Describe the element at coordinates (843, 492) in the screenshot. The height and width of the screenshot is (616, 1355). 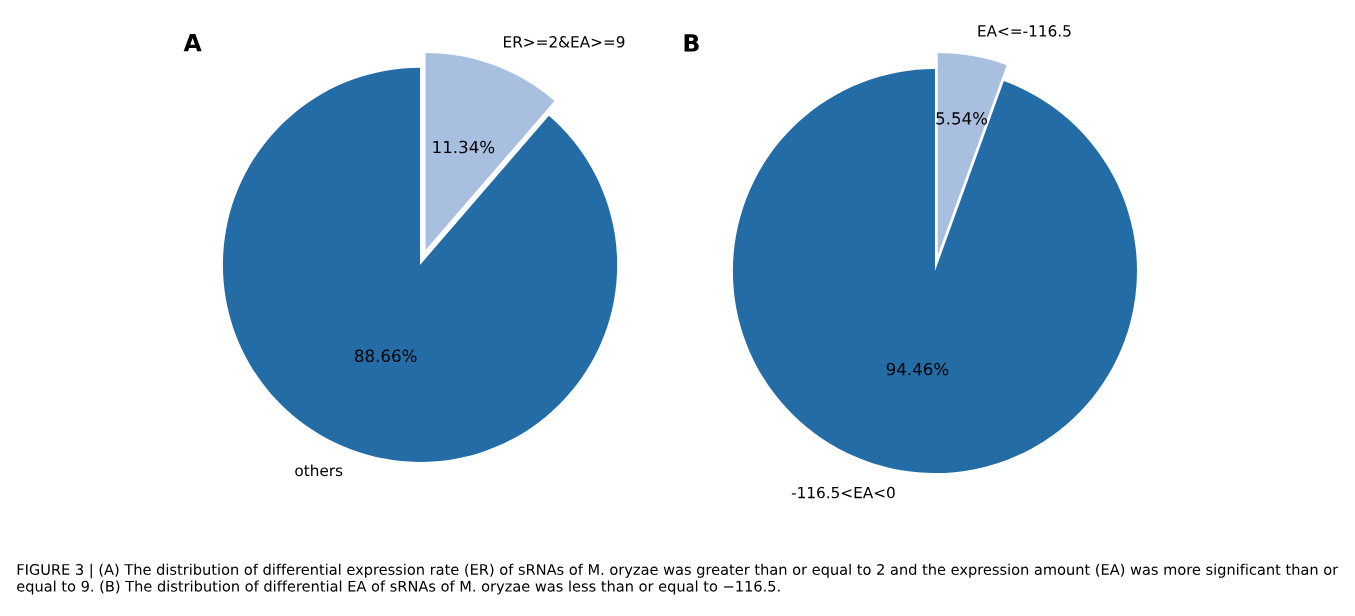
I see `slice-label: -116.5<EA<0` at that location.